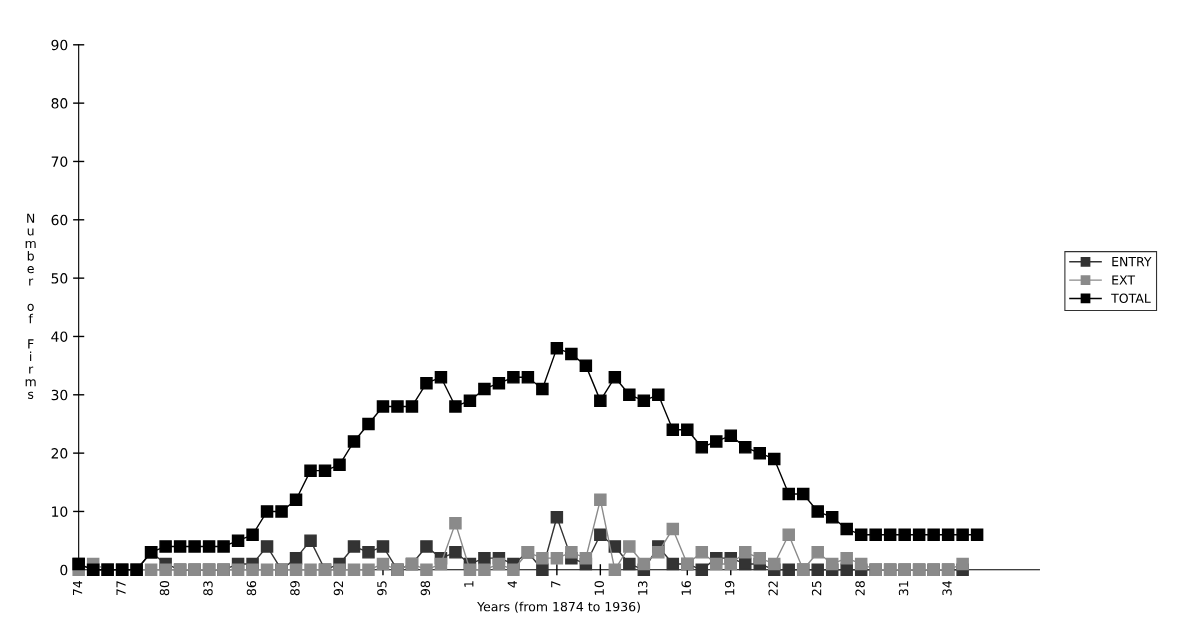  I want to click on x-tick-label: 31, so click(903, 588).